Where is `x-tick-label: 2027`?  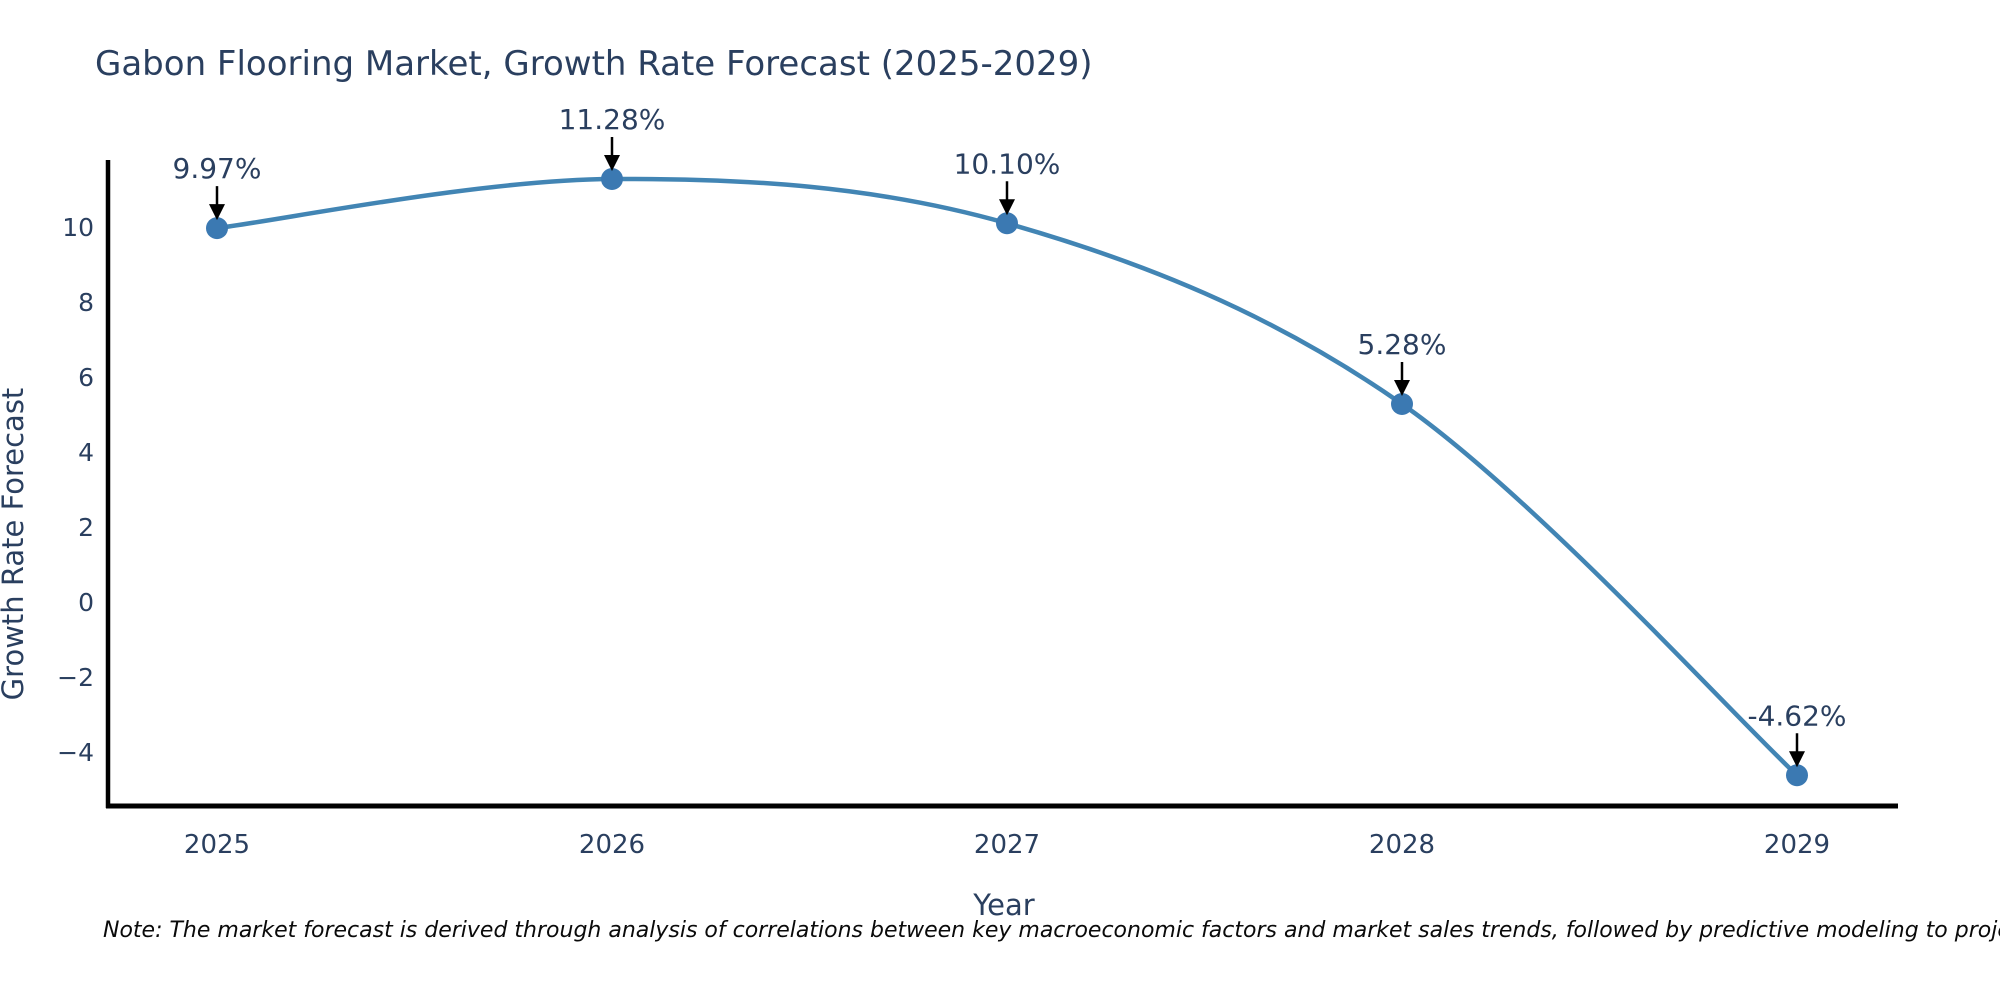
x-tick-label: 2027 is located at coordinates (1007, 845).